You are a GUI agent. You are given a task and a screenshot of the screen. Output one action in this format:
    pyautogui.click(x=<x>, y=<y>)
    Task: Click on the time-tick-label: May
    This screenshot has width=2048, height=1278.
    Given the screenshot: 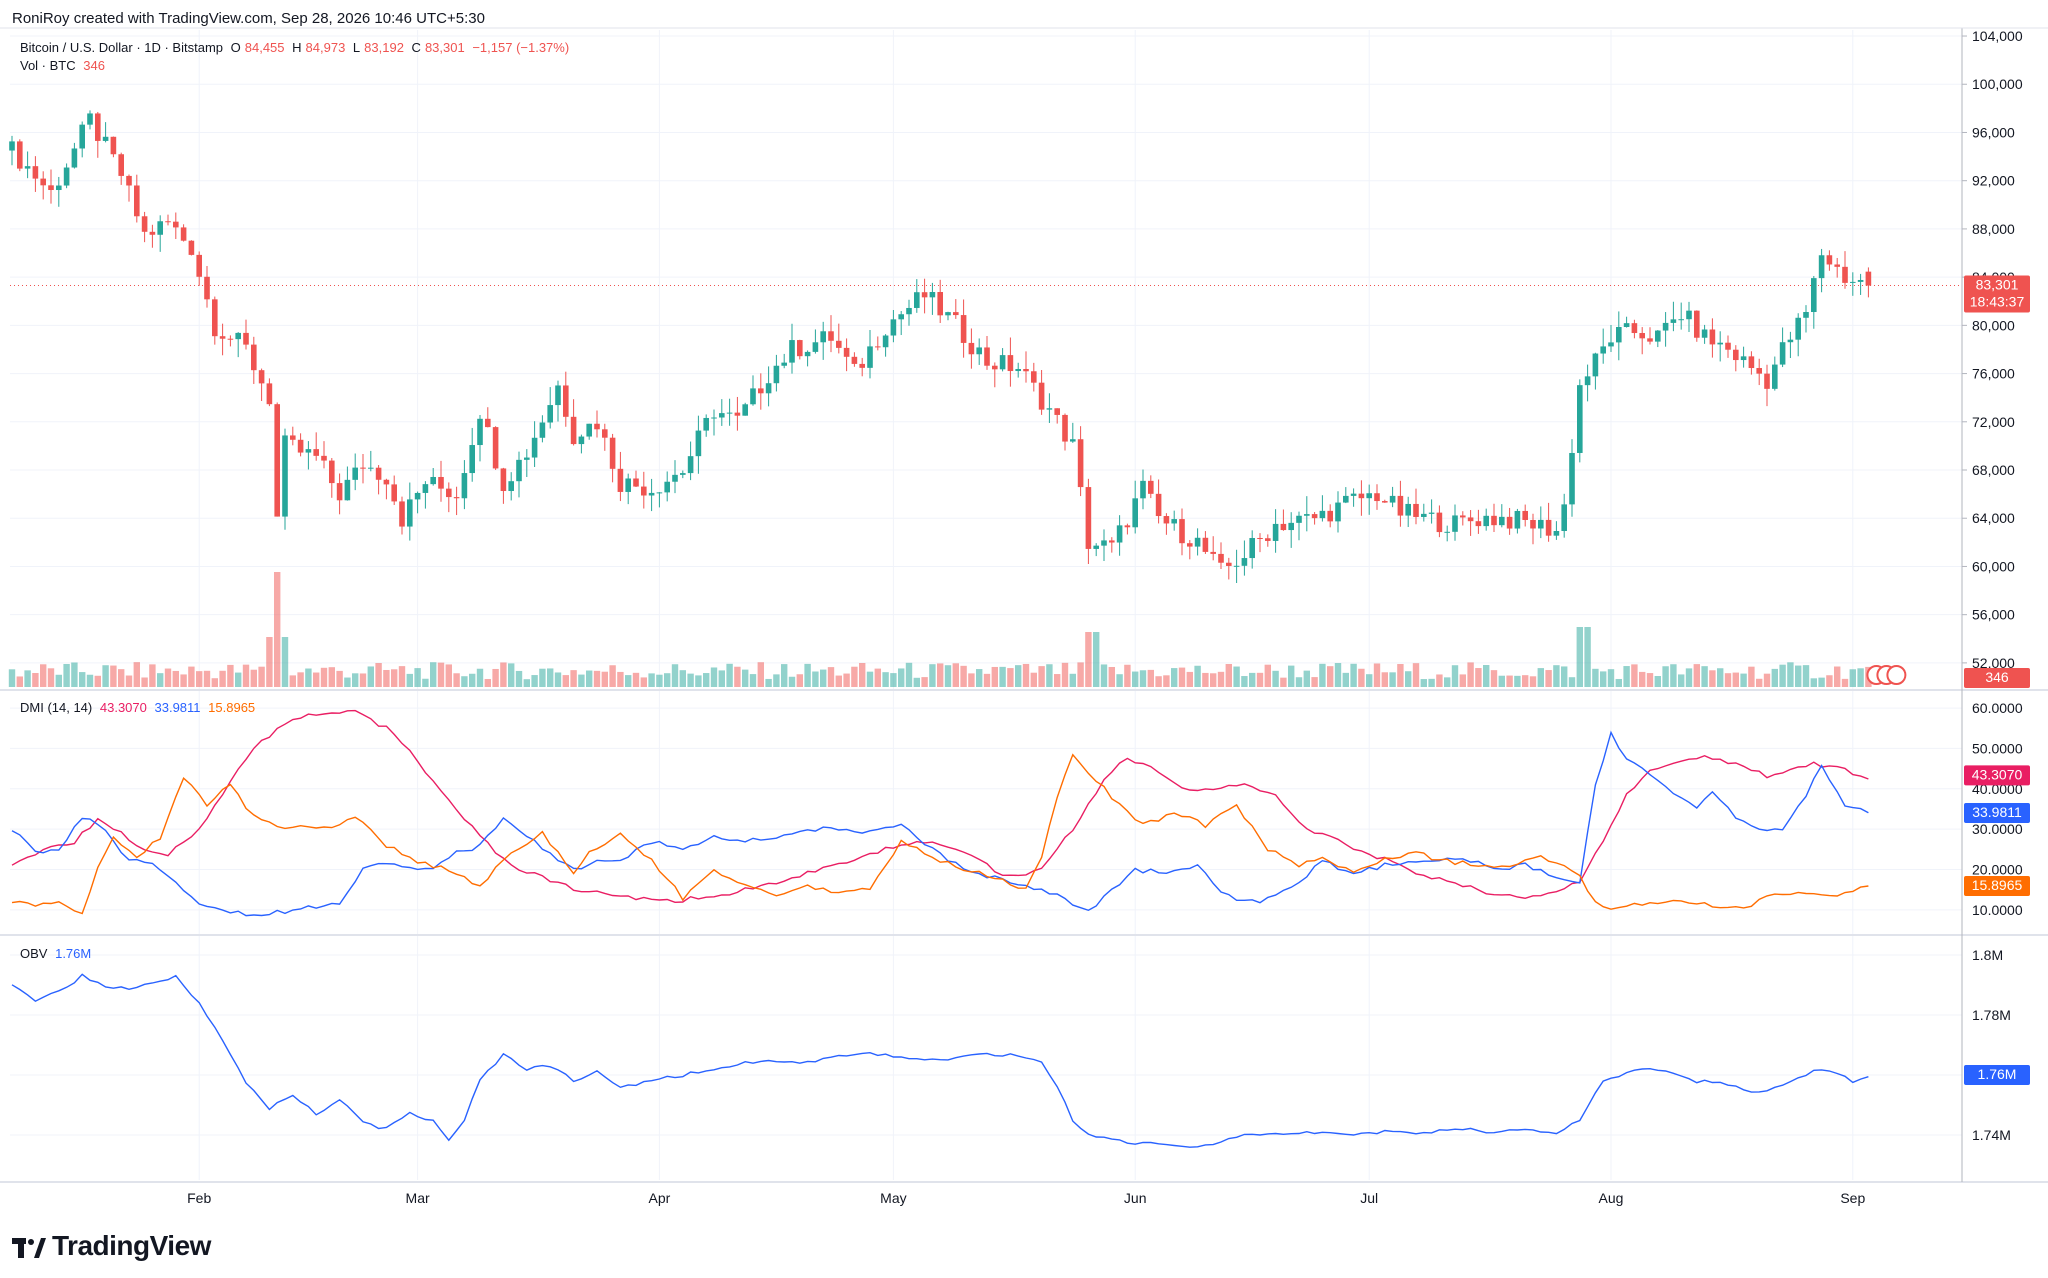 What is the action you would take?
    pyautogui.click(x=893, y=1198)
    